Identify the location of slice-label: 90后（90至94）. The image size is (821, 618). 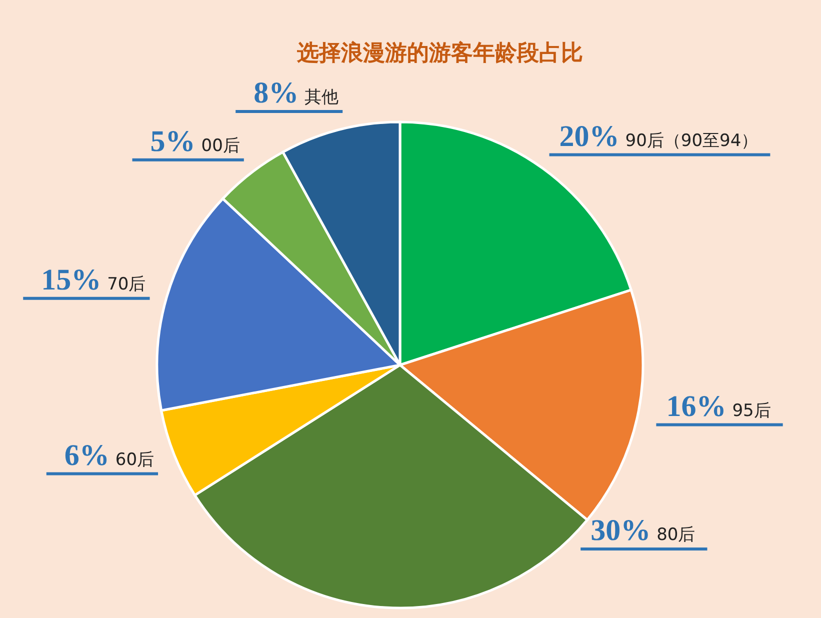
(691, 140).